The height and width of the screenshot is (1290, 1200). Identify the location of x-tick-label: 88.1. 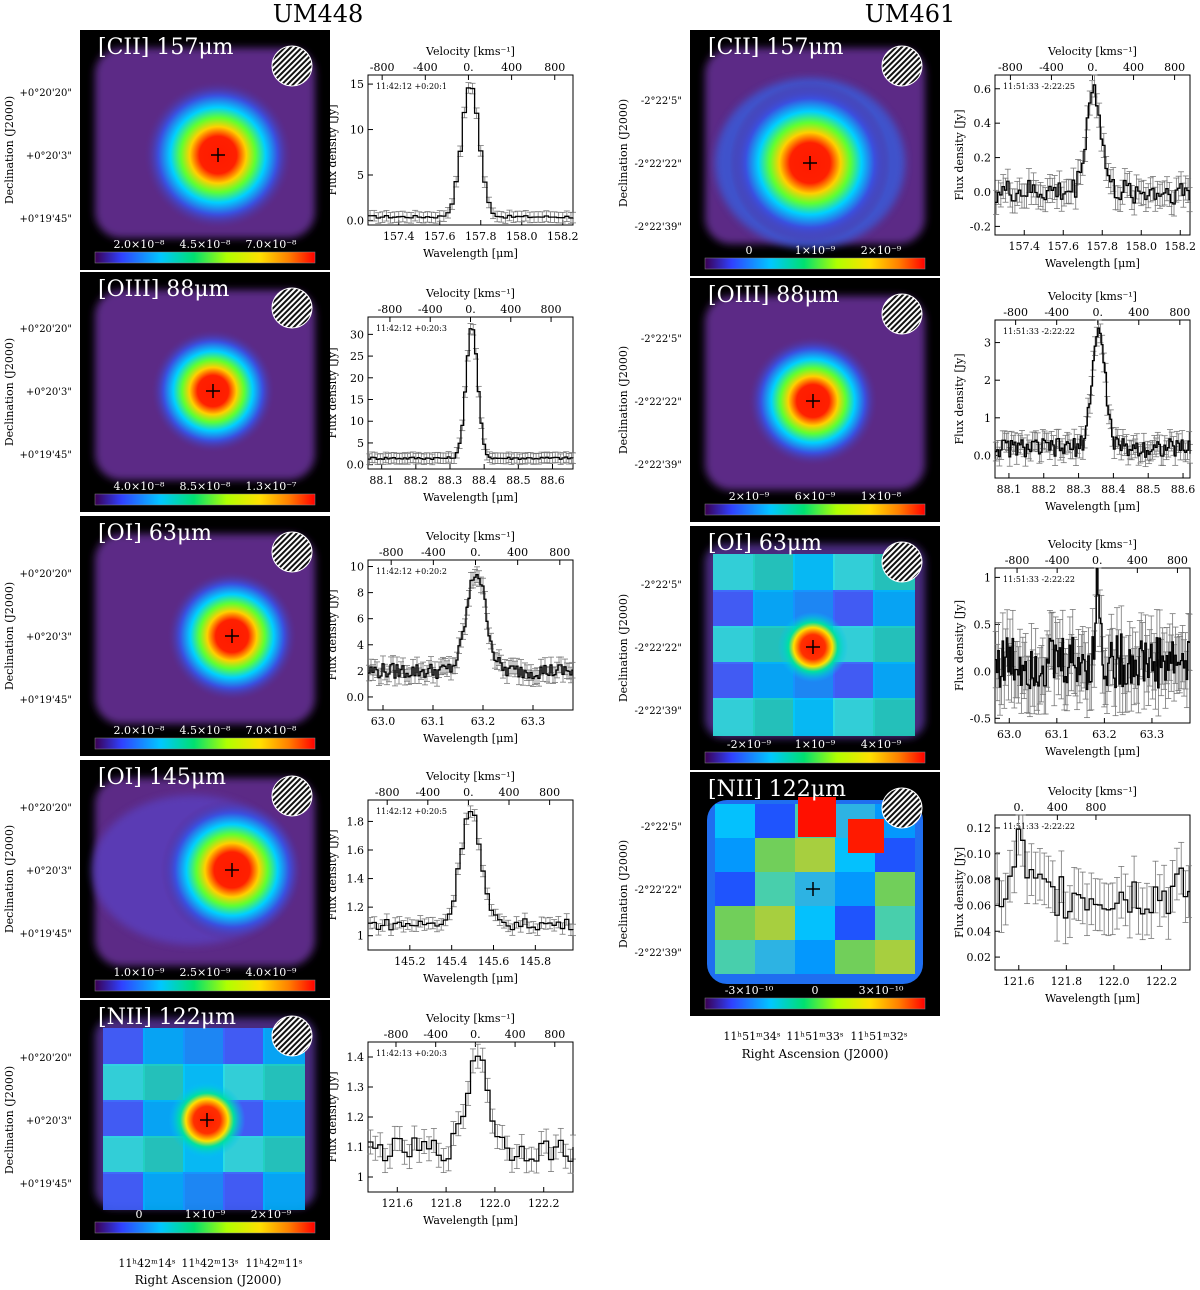
(381, 480).